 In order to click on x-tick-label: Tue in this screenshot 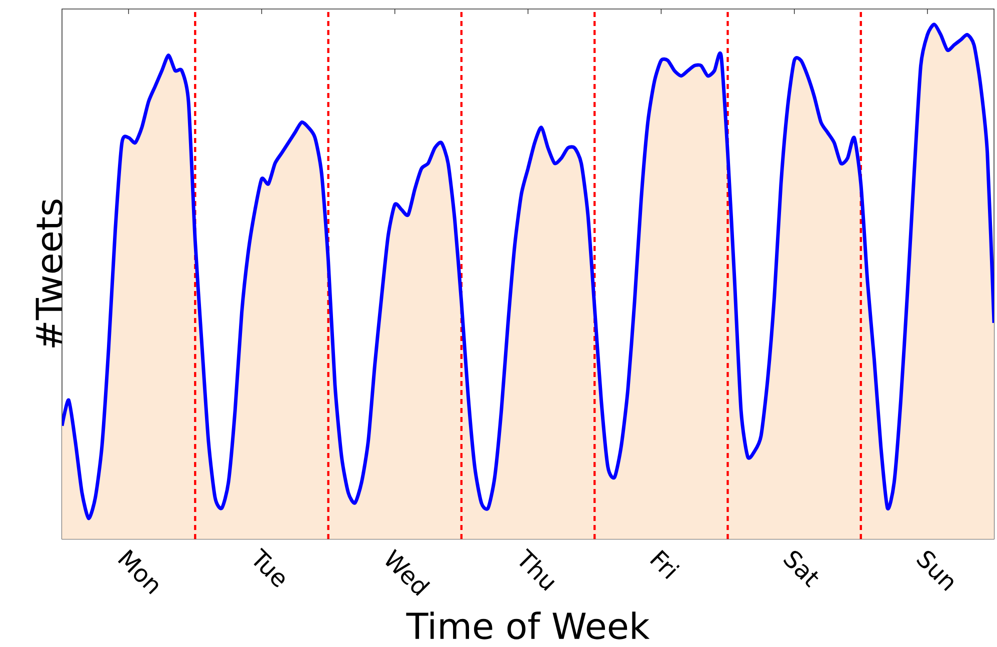, I will do `click(269, 568)`.